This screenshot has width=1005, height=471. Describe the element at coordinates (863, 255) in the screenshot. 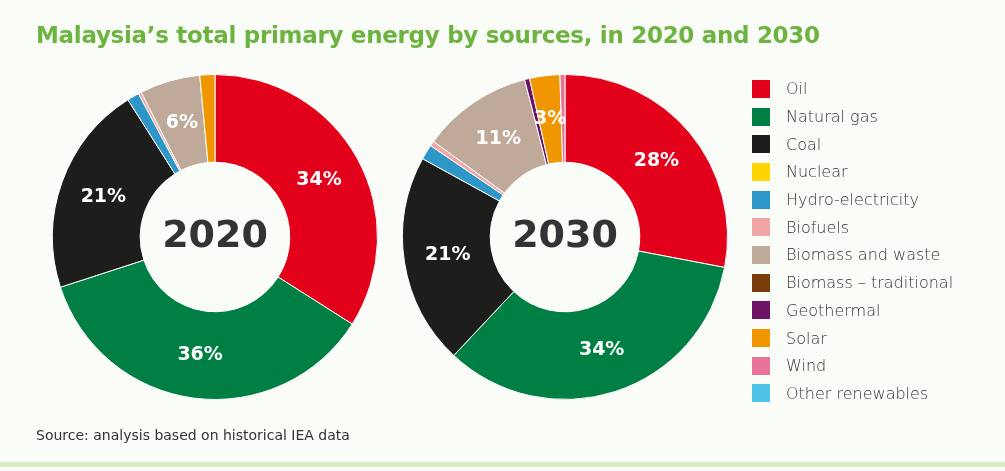

I see `legend-label: Biomass and waste` at that location.